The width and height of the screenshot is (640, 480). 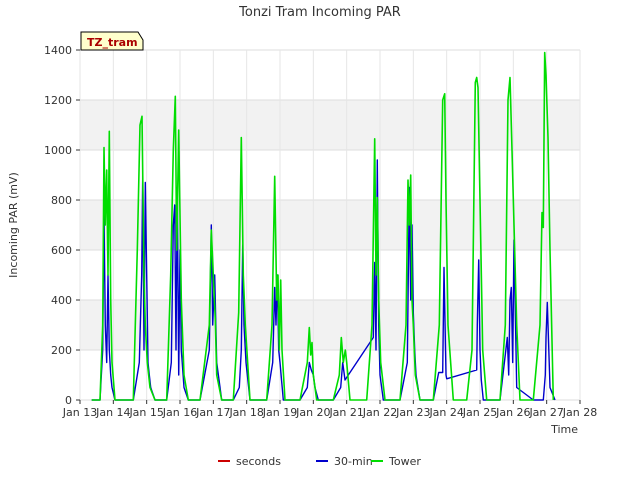 I want to click on x-tick-label: Jan 16, so click(x=179, y=412).